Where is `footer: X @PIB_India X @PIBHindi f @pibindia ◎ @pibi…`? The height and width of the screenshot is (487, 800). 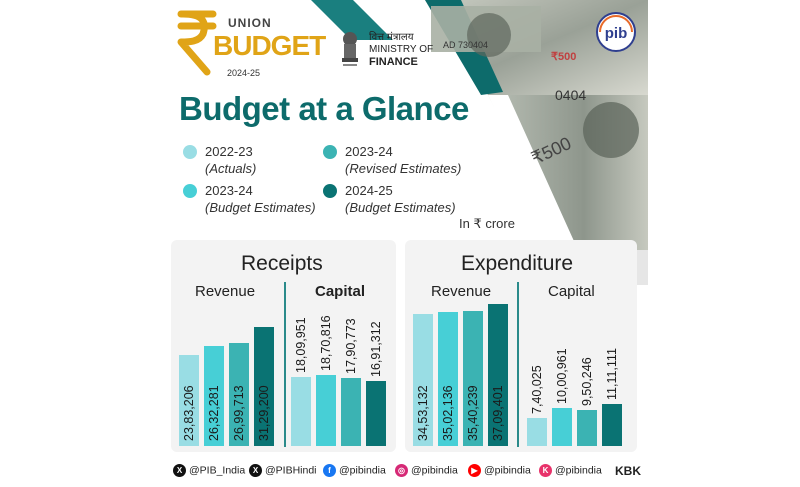 footer: X @PIB_India X @PIBHindi f @pibindia ◎ @pibi… is located at coordinates (405, 471).